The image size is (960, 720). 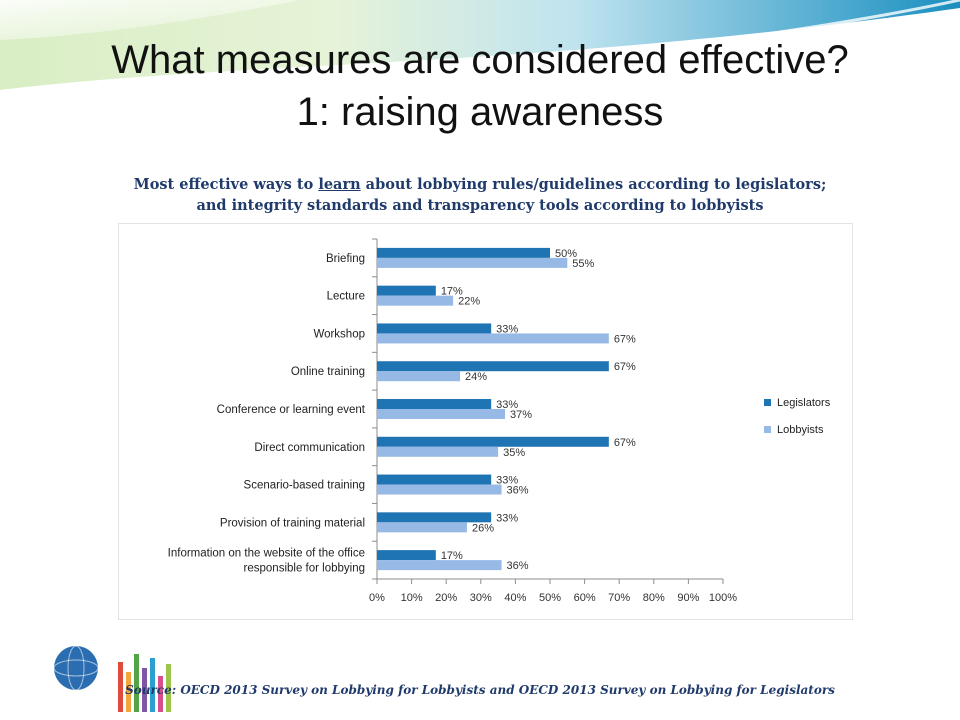 I want to click on x-tick-label: 40%, so click(x=515, y=598).